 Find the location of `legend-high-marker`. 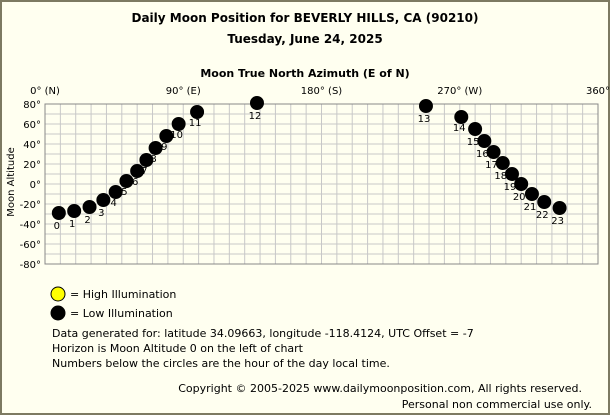

legend-high-marker is located at coordinates (58, 294).